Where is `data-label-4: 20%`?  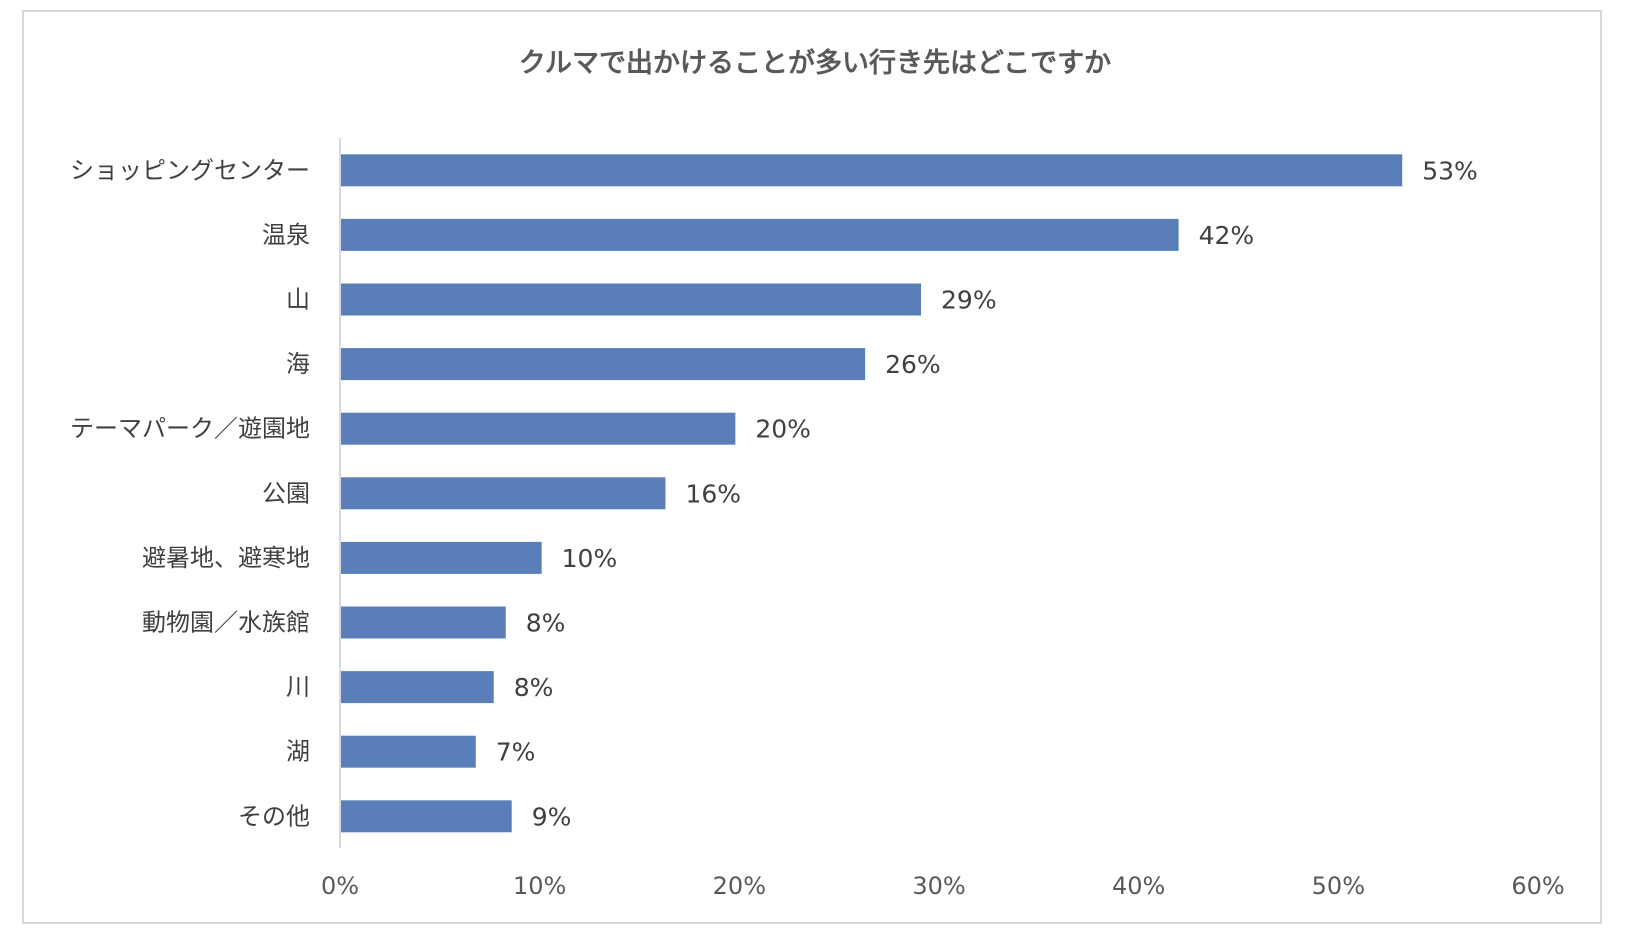 data-label-4: 20% is located at coordinates (783, 429).